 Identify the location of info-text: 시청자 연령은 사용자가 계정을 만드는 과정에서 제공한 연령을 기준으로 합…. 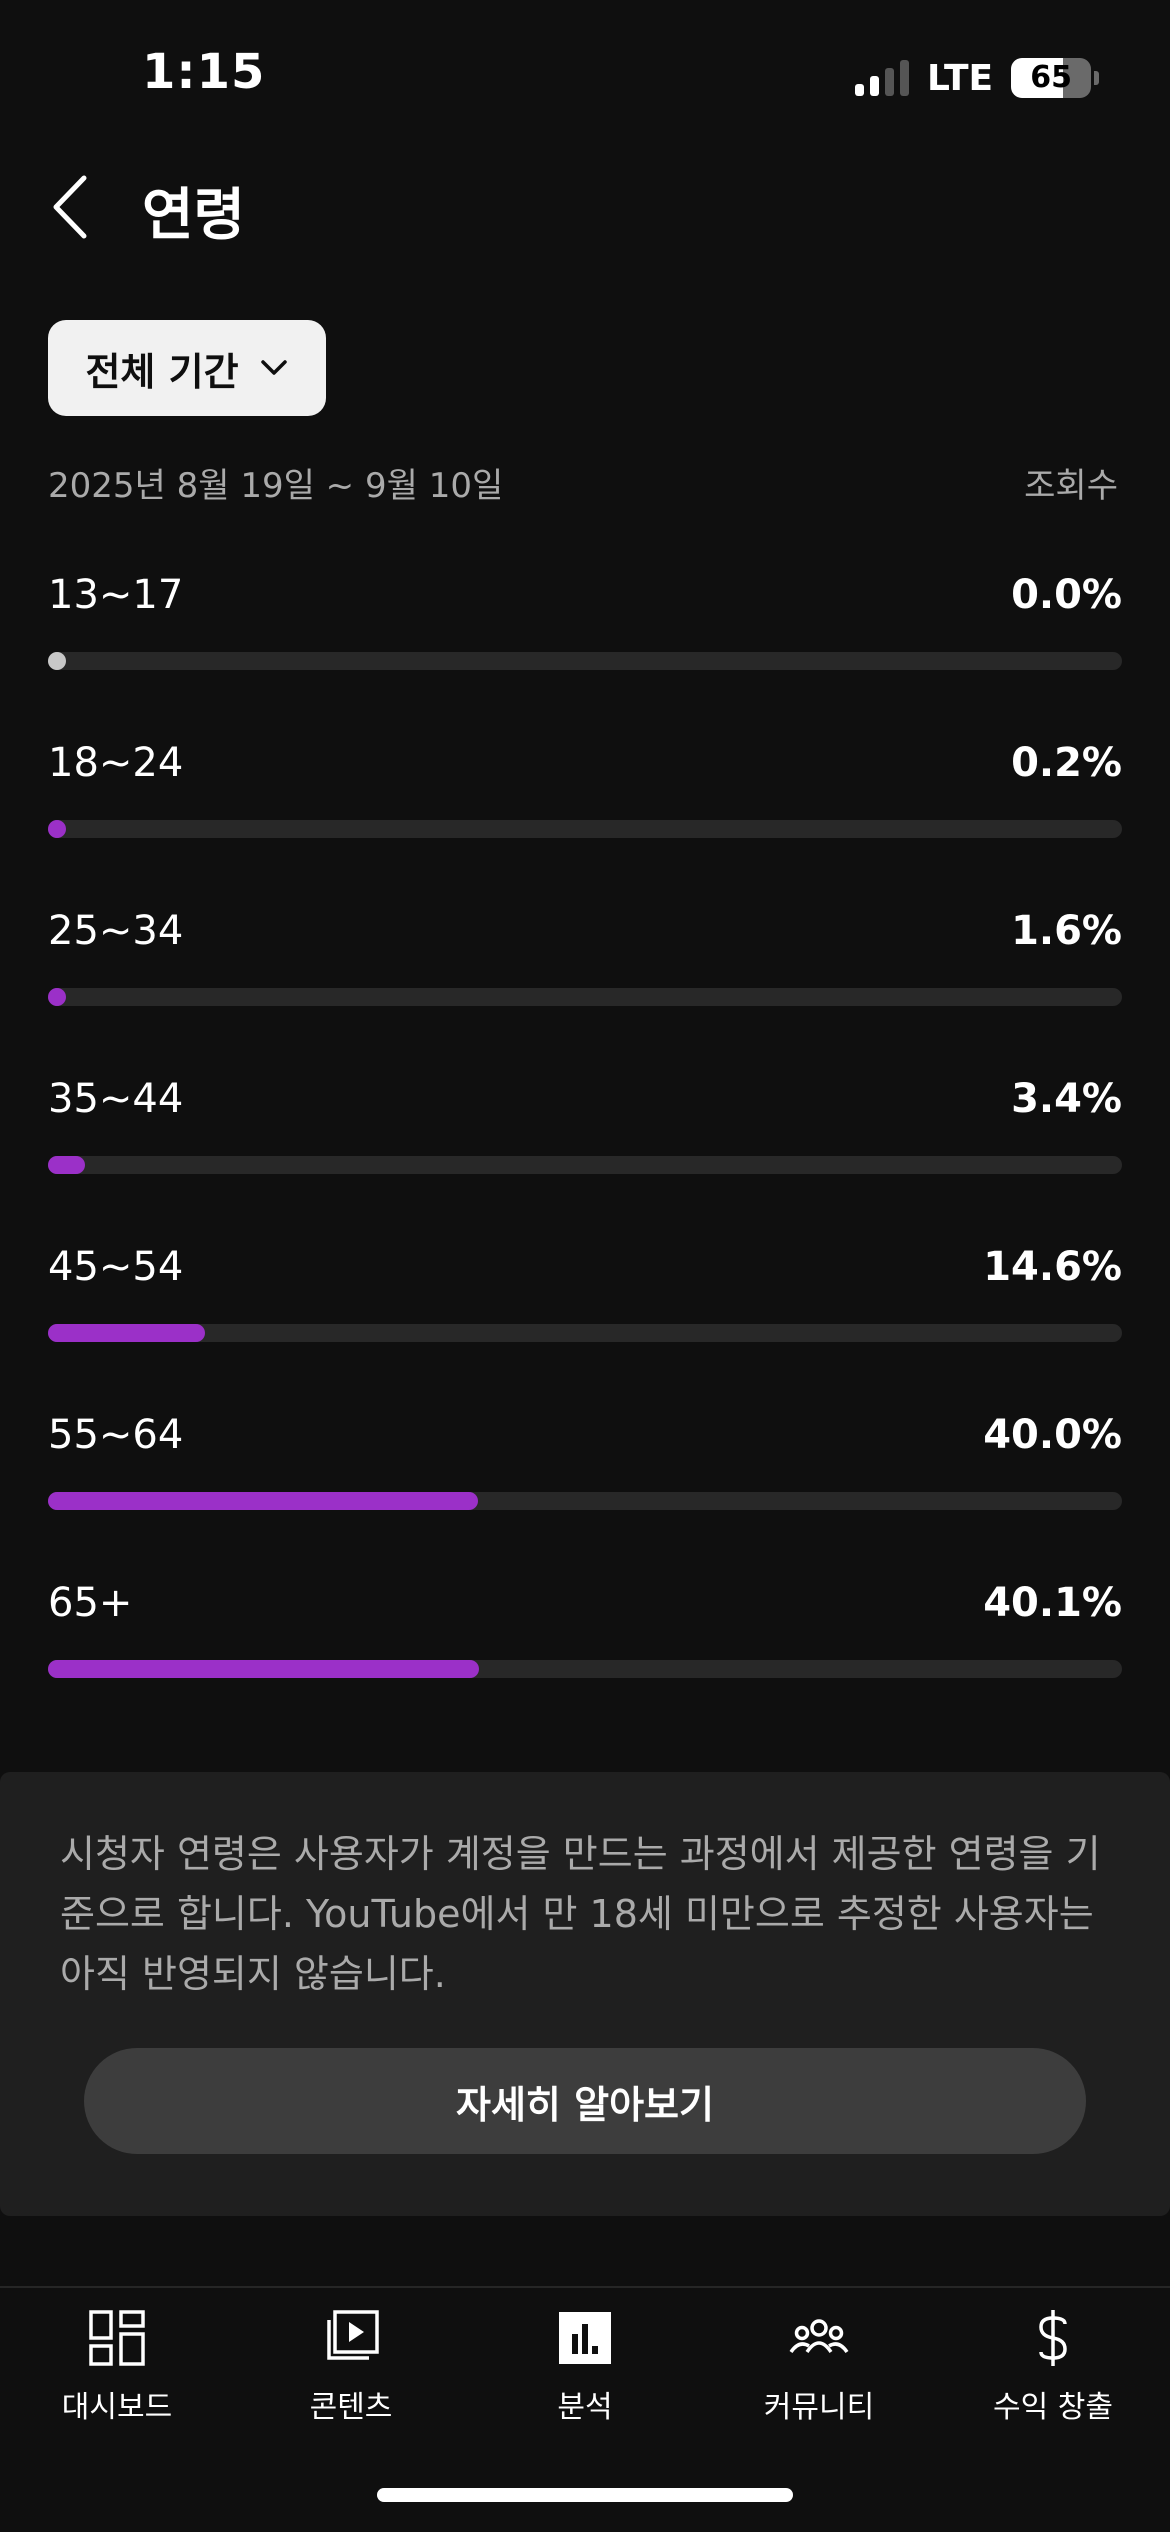
(580, 1914).